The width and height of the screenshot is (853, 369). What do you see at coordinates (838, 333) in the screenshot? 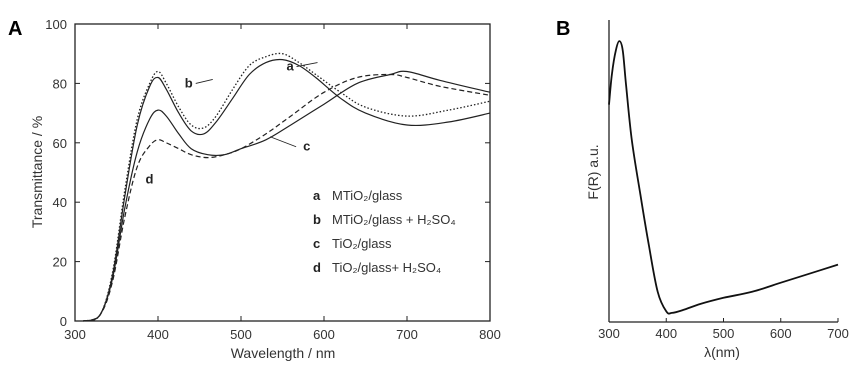
I see `panel-b-x-tick-label: 700` at bounding box center [838, 333].